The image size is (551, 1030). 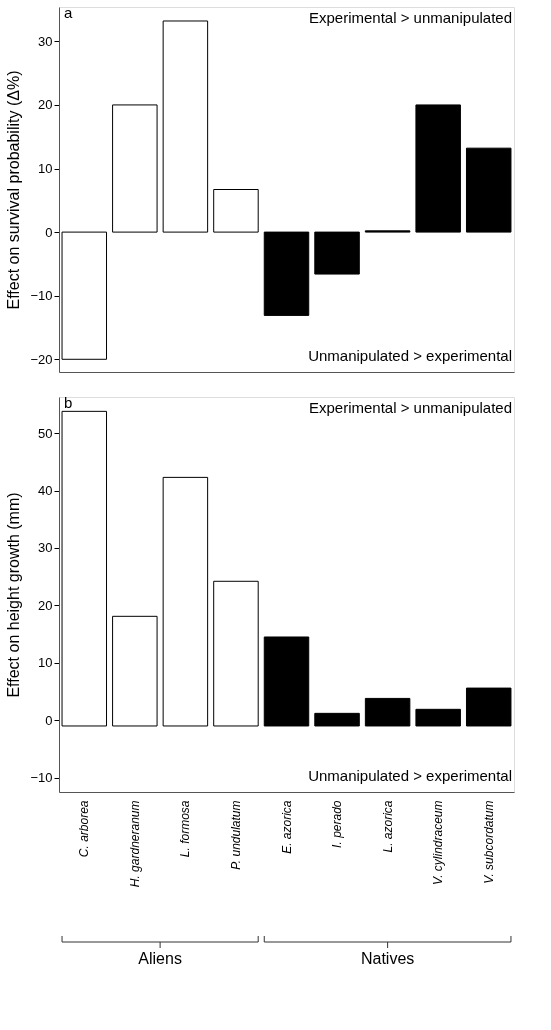 What do you see at coordinates (45, 491) in the screenshot?
I see `y-tick-label: 40` at bounding box center [45, 491].